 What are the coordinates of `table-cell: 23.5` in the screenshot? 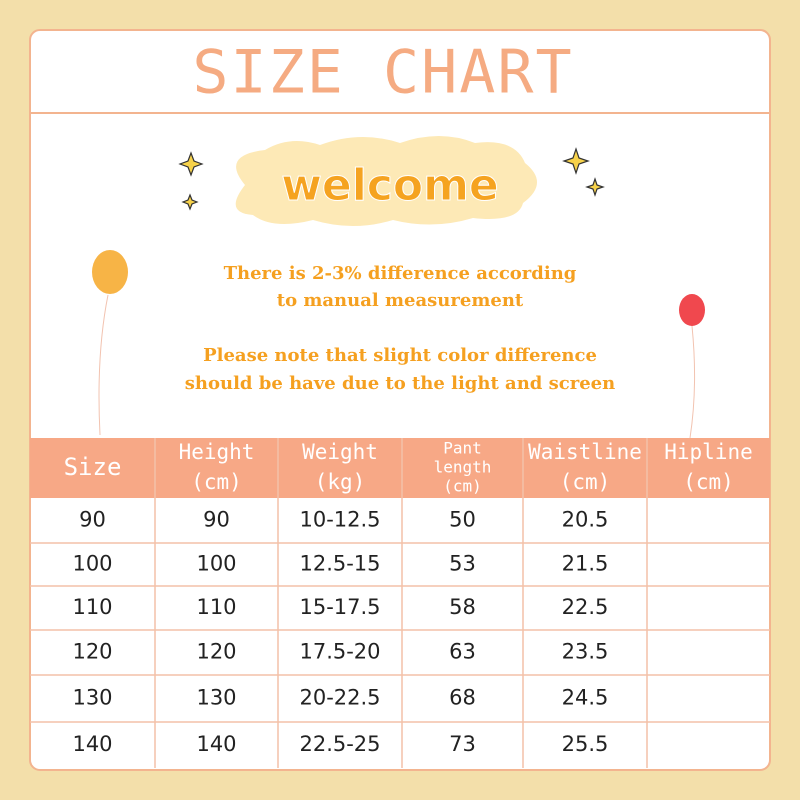 It's located at (585, 652).